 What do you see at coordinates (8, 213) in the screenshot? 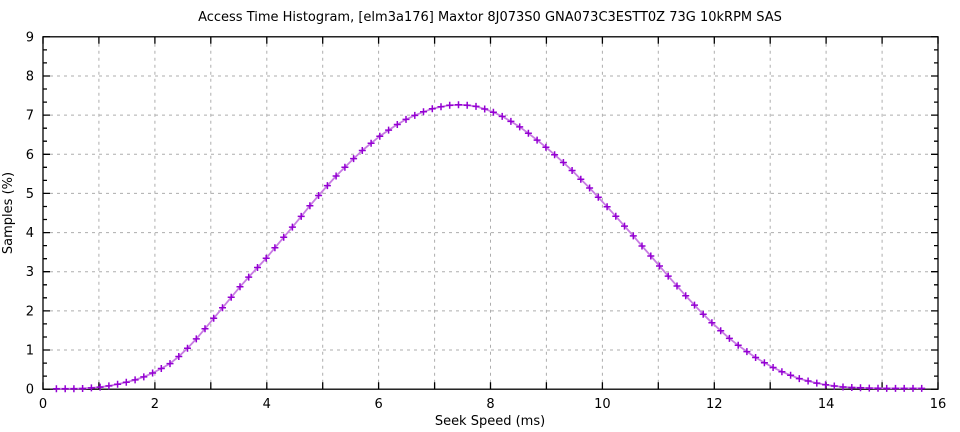
I see `y-axis-label: Samples (%)` at bounding box center [8, 213].